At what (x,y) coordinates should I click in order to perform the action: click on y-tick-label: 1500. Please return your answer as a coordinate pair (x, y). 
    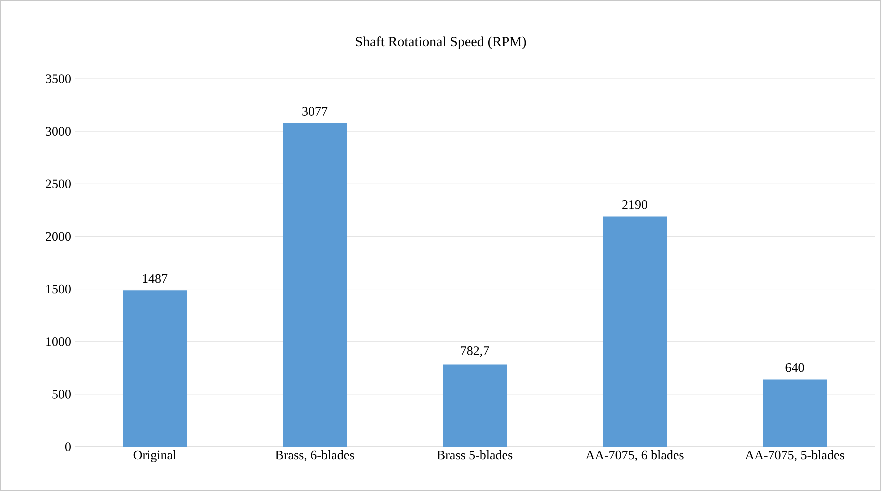
    Looking at the image, I should click on (58, 289).